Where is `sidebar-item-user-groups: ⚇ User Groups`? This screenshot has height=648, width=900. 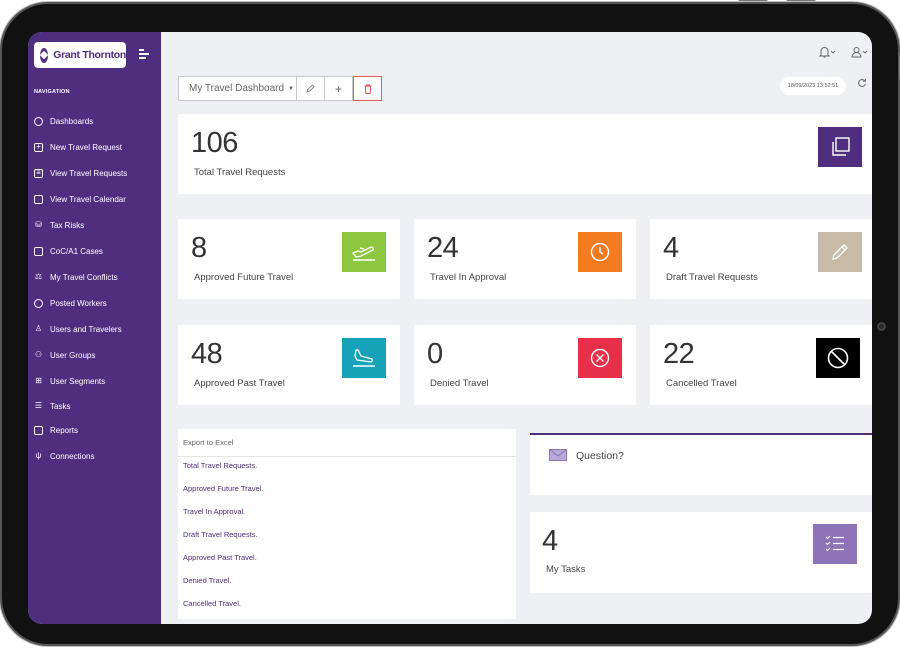
sidebar-item-user-groups: ⚇ User Groups is located at coordinates (94, 355).